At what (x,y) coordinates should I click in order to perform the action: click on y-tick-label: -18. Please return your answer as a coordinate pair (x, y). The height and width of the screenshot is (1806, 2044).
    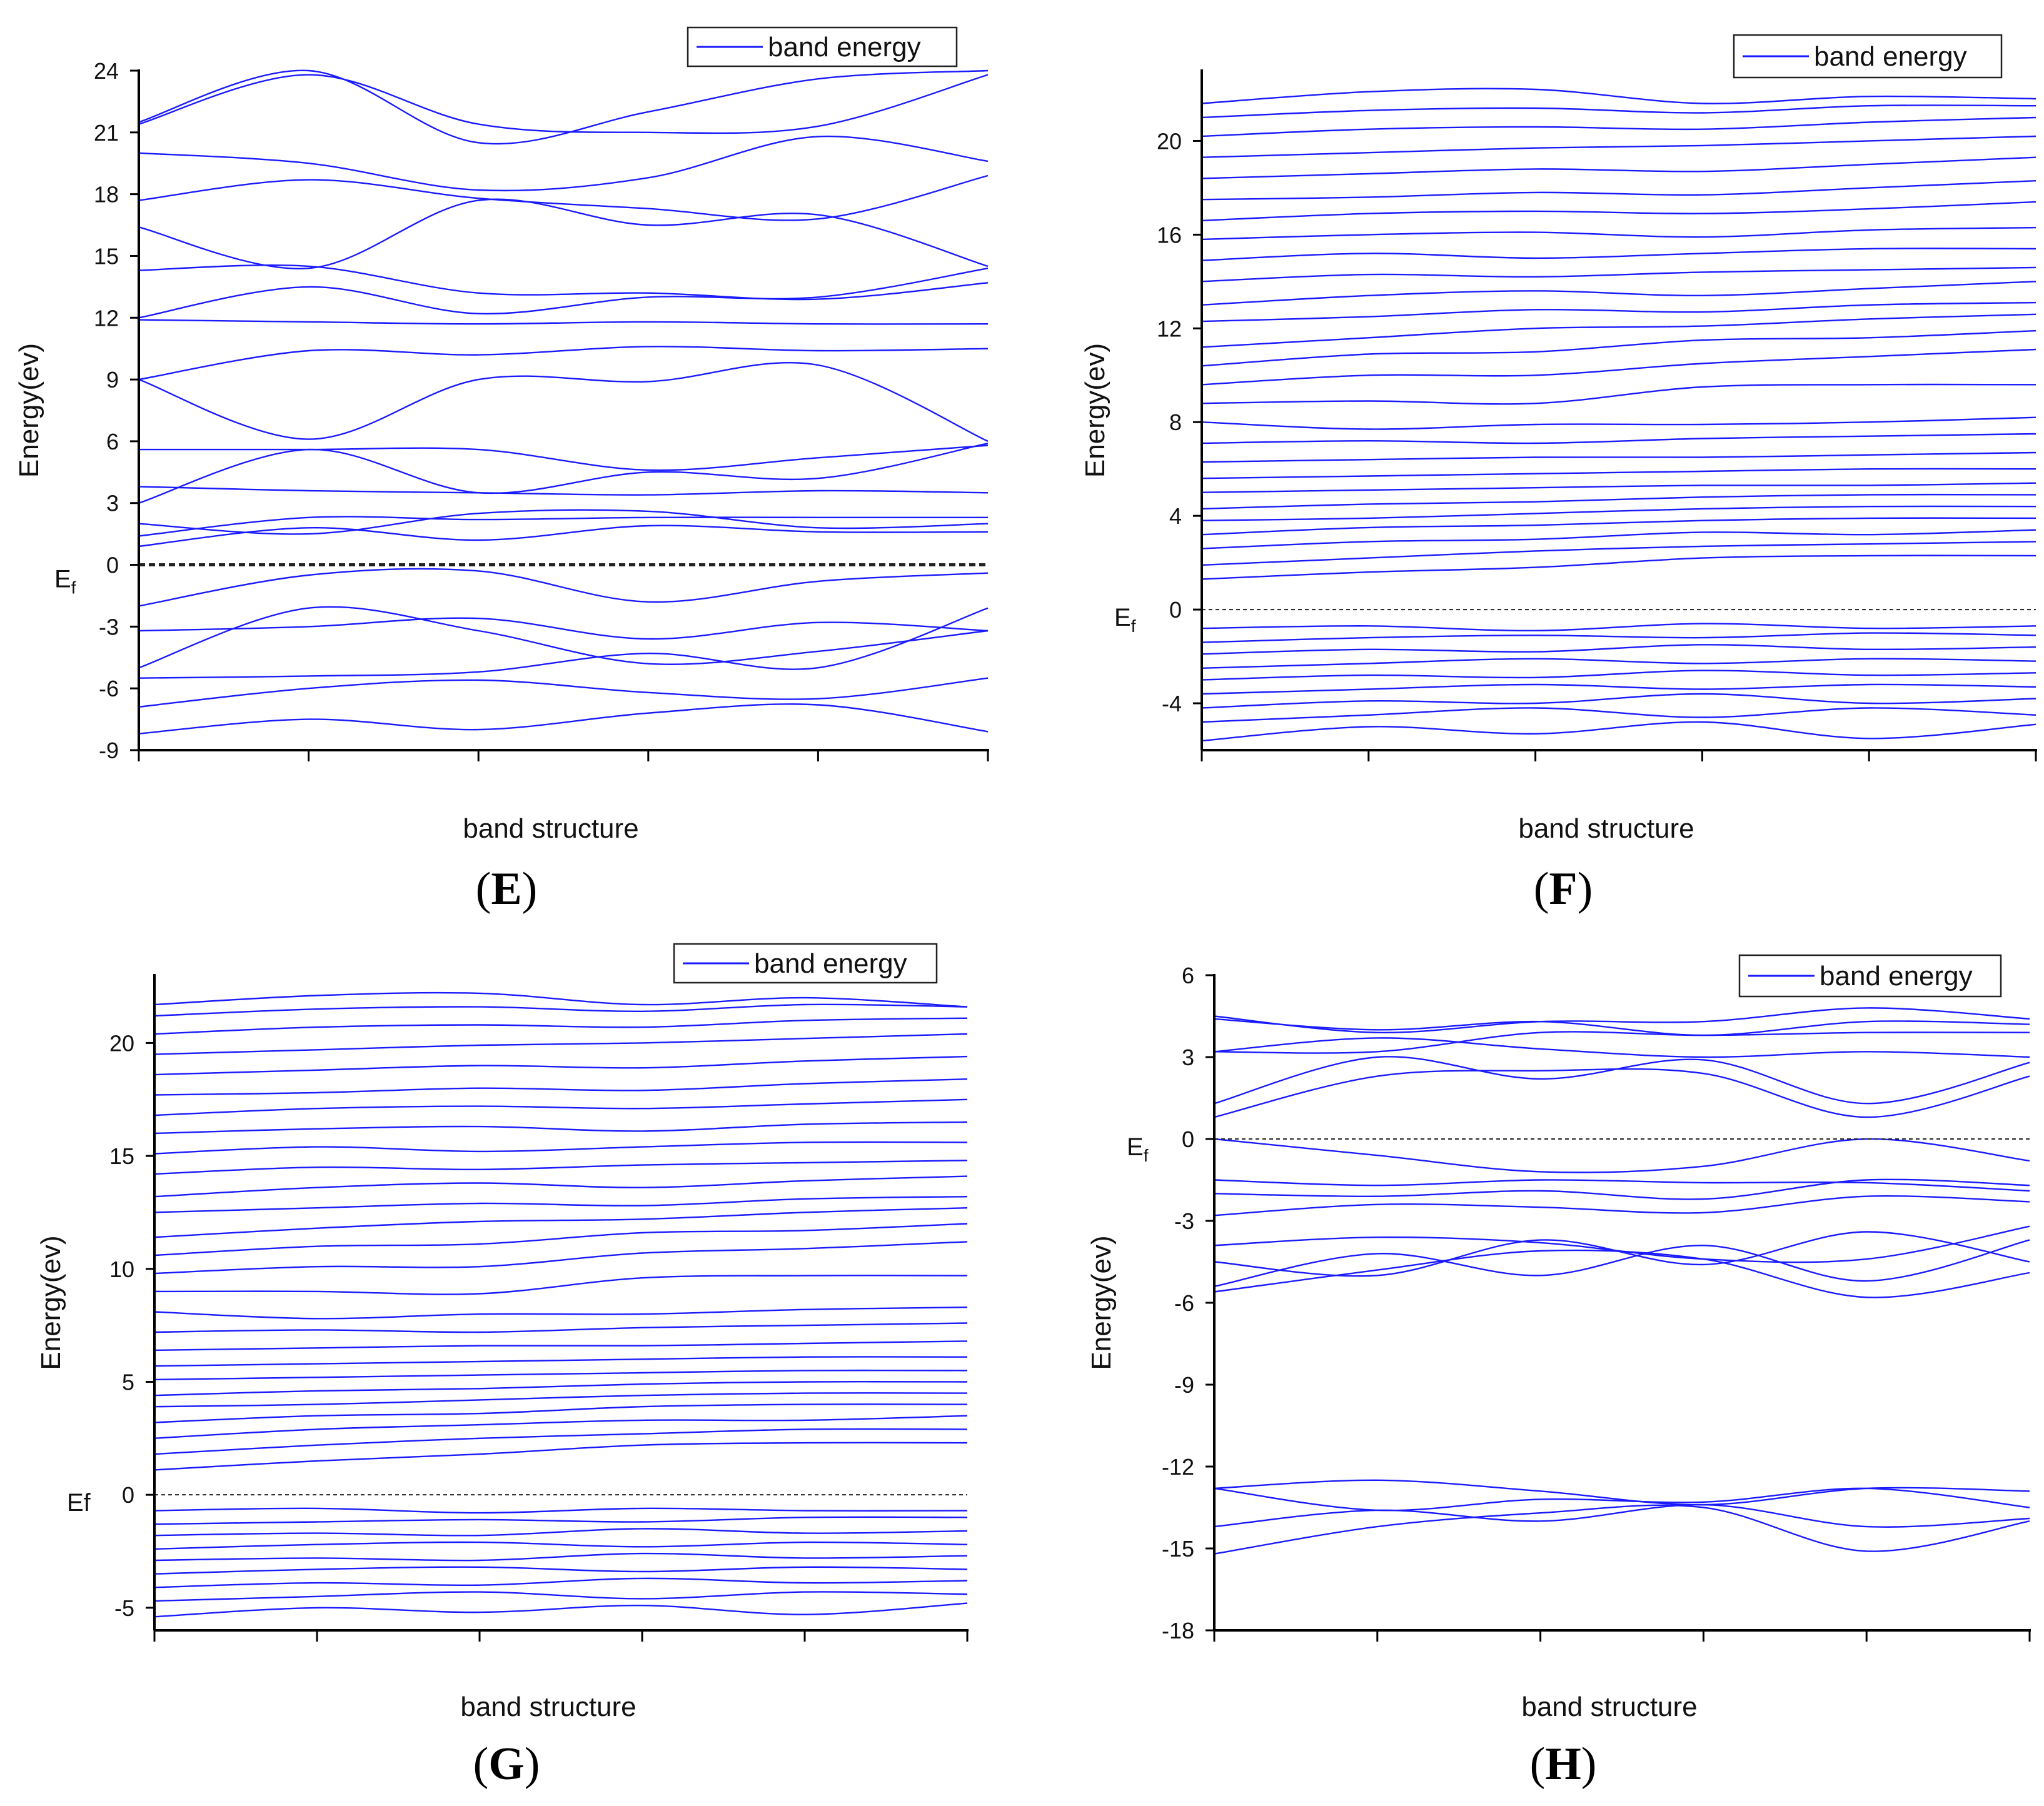
    Looking at the image, I should click on (1178, 1630).